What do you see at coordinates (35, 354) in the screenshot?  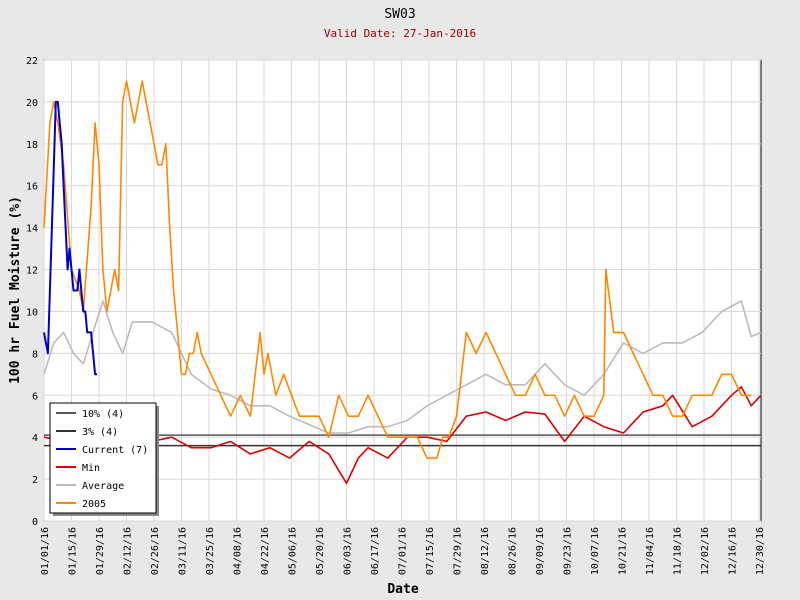 I see `y-tick-label: 8` at bounding box center [35, 354].